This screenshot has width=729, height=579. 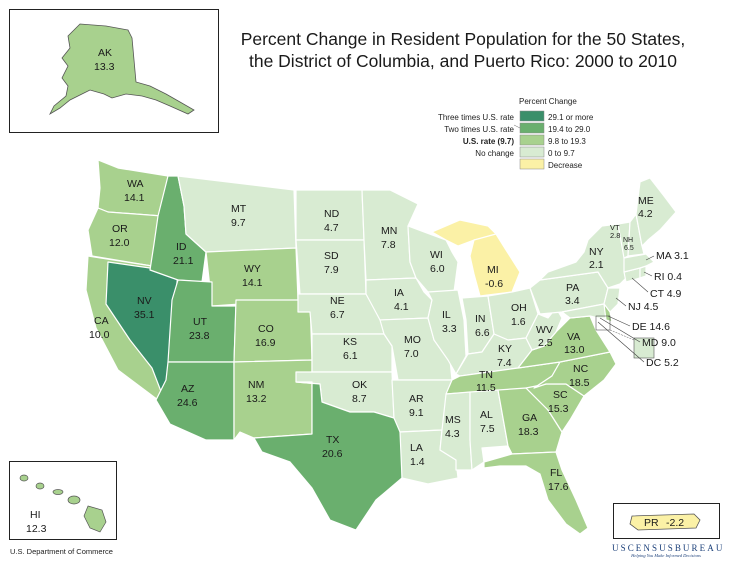 I want to click on dc-inset-connector, so click(x=622, y=335).